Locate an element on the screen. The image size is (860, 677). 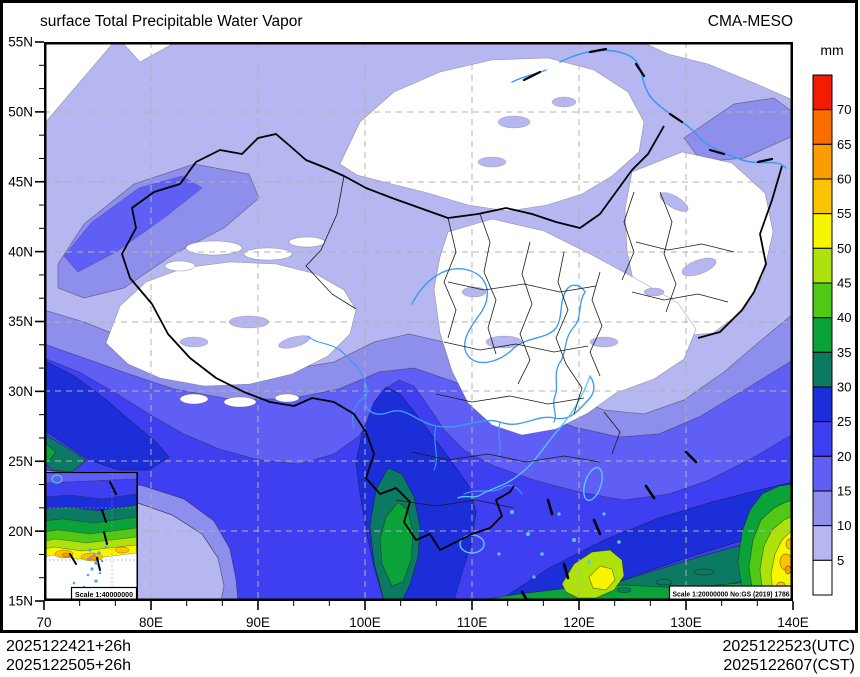
yellow-river is located at coordinates (498, 316).